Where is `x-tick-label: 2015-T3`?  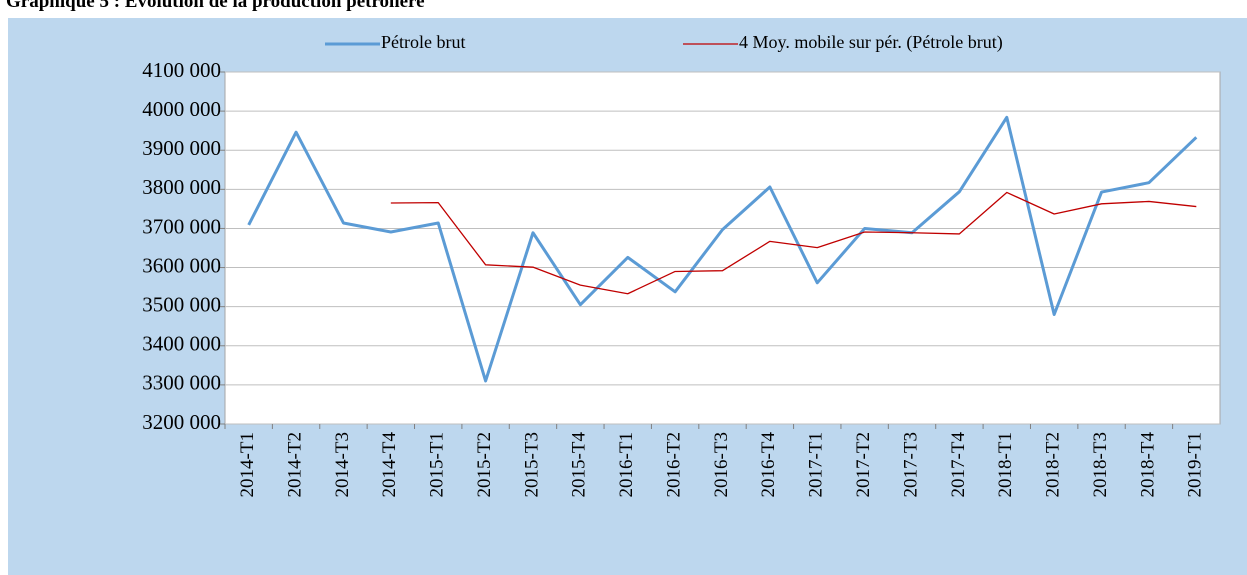
x-tick-label: 2015-T3 is located at coordinates (531, 464).